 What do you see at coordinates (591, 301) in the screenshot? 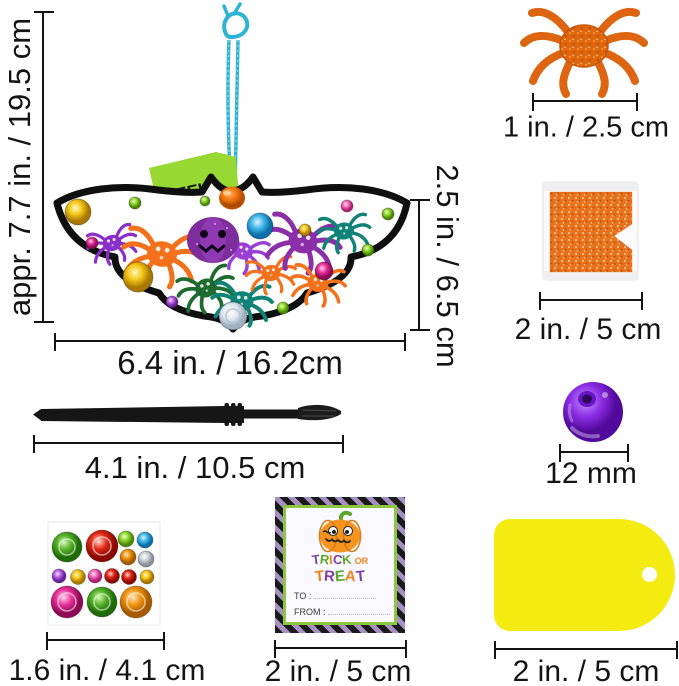
I see `glitter-bag-dimension-line` at bounding box center [591, 301].